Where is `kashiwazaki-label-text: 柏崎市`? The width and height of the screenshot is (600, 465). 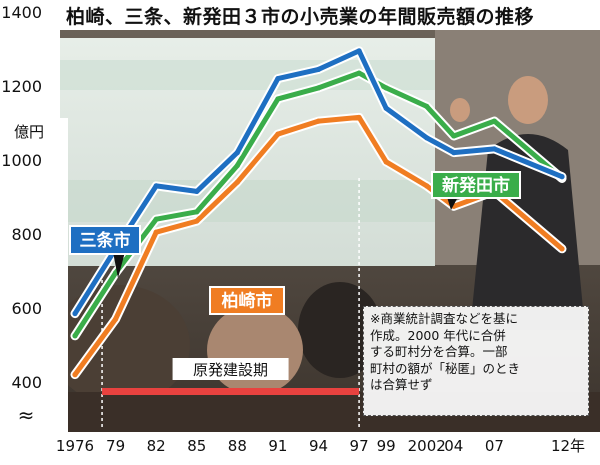 kashiwazaki-label-text: 柏崎市 is located at coordinates (247, 301).